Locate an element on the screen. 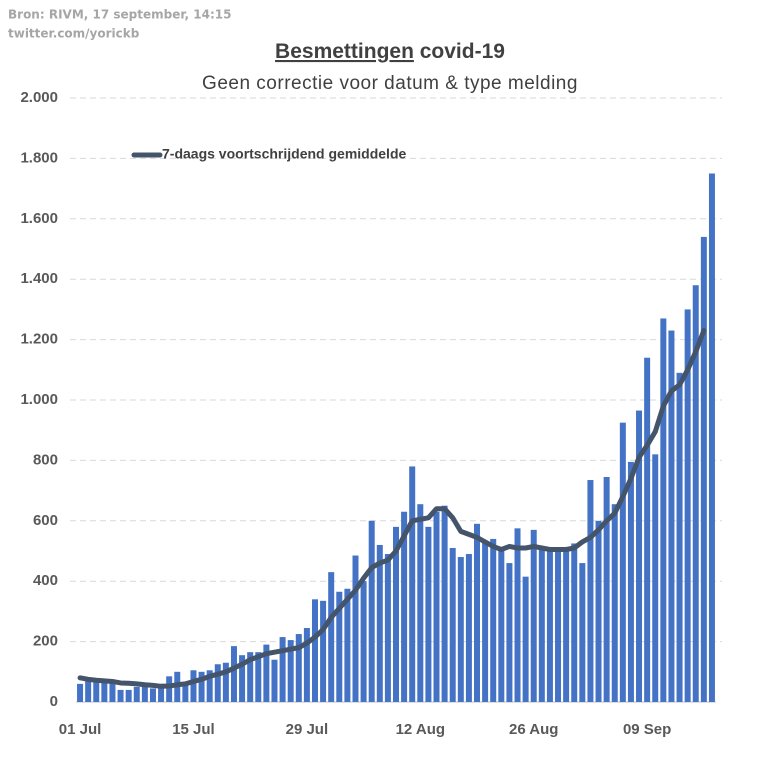 The image size is (757, 757). source: Bron: RIVM, 17 september, 14:15 is located at coordinates (119, 15).